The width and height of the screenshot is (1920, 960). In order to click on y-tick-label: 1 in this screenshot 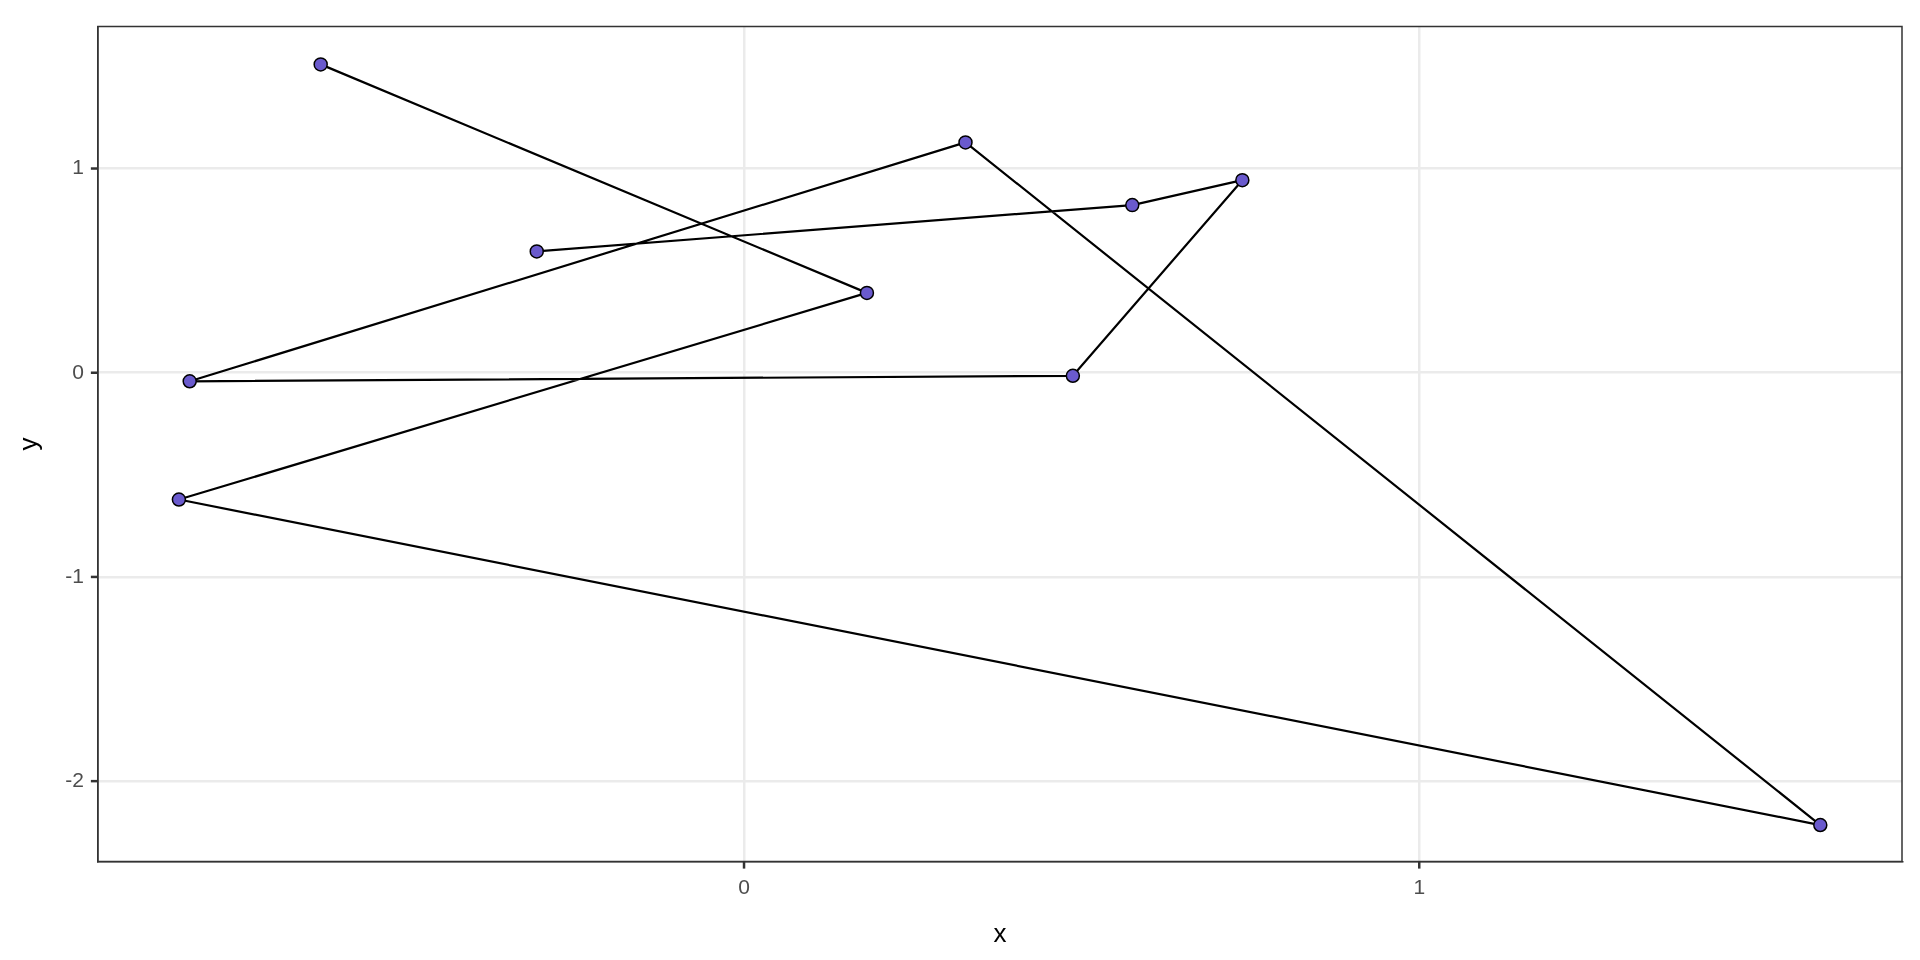, I will do `click(78, 167)`.